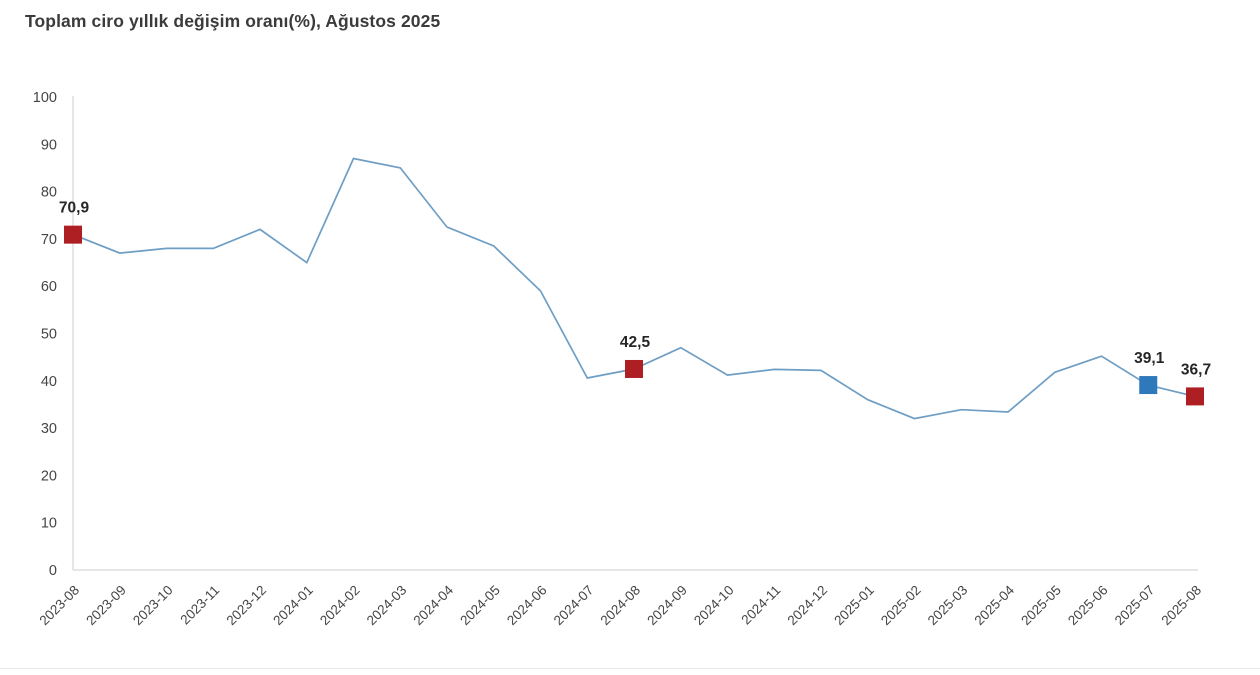 The width and height of the screenshot is (1260, 675). What do you see at coordinates (807, 606) in the screenshot?
I see `x-axis-tick-label: 2024-12` at bounding box center [807, 606].